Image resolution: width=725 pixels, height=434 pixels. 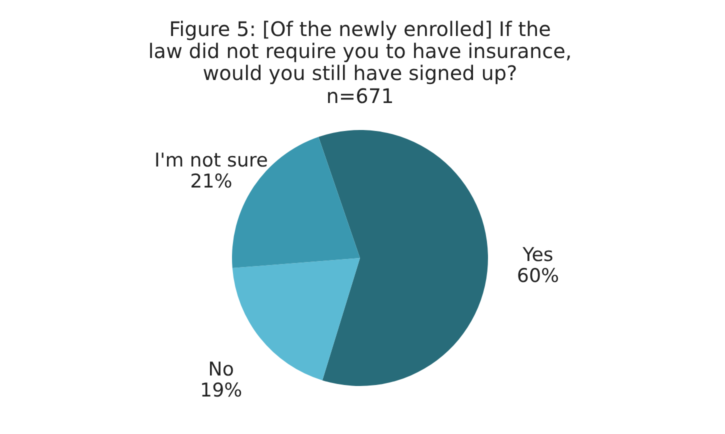 What do you see at coordinates (221, 369) in the screenshot?
I see `slice-label: No` at bounding box center [221, 369].